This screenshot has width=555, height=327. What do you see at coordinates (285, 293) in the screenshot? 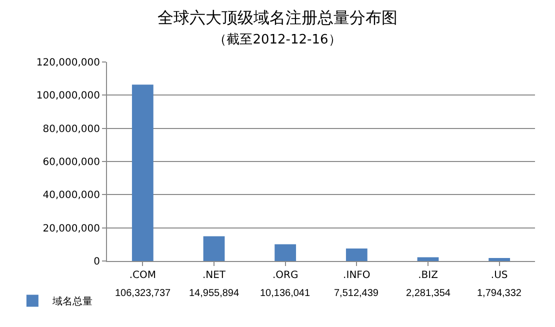
I see `data-label: 10,136,041` at bounding box center [285, 293].